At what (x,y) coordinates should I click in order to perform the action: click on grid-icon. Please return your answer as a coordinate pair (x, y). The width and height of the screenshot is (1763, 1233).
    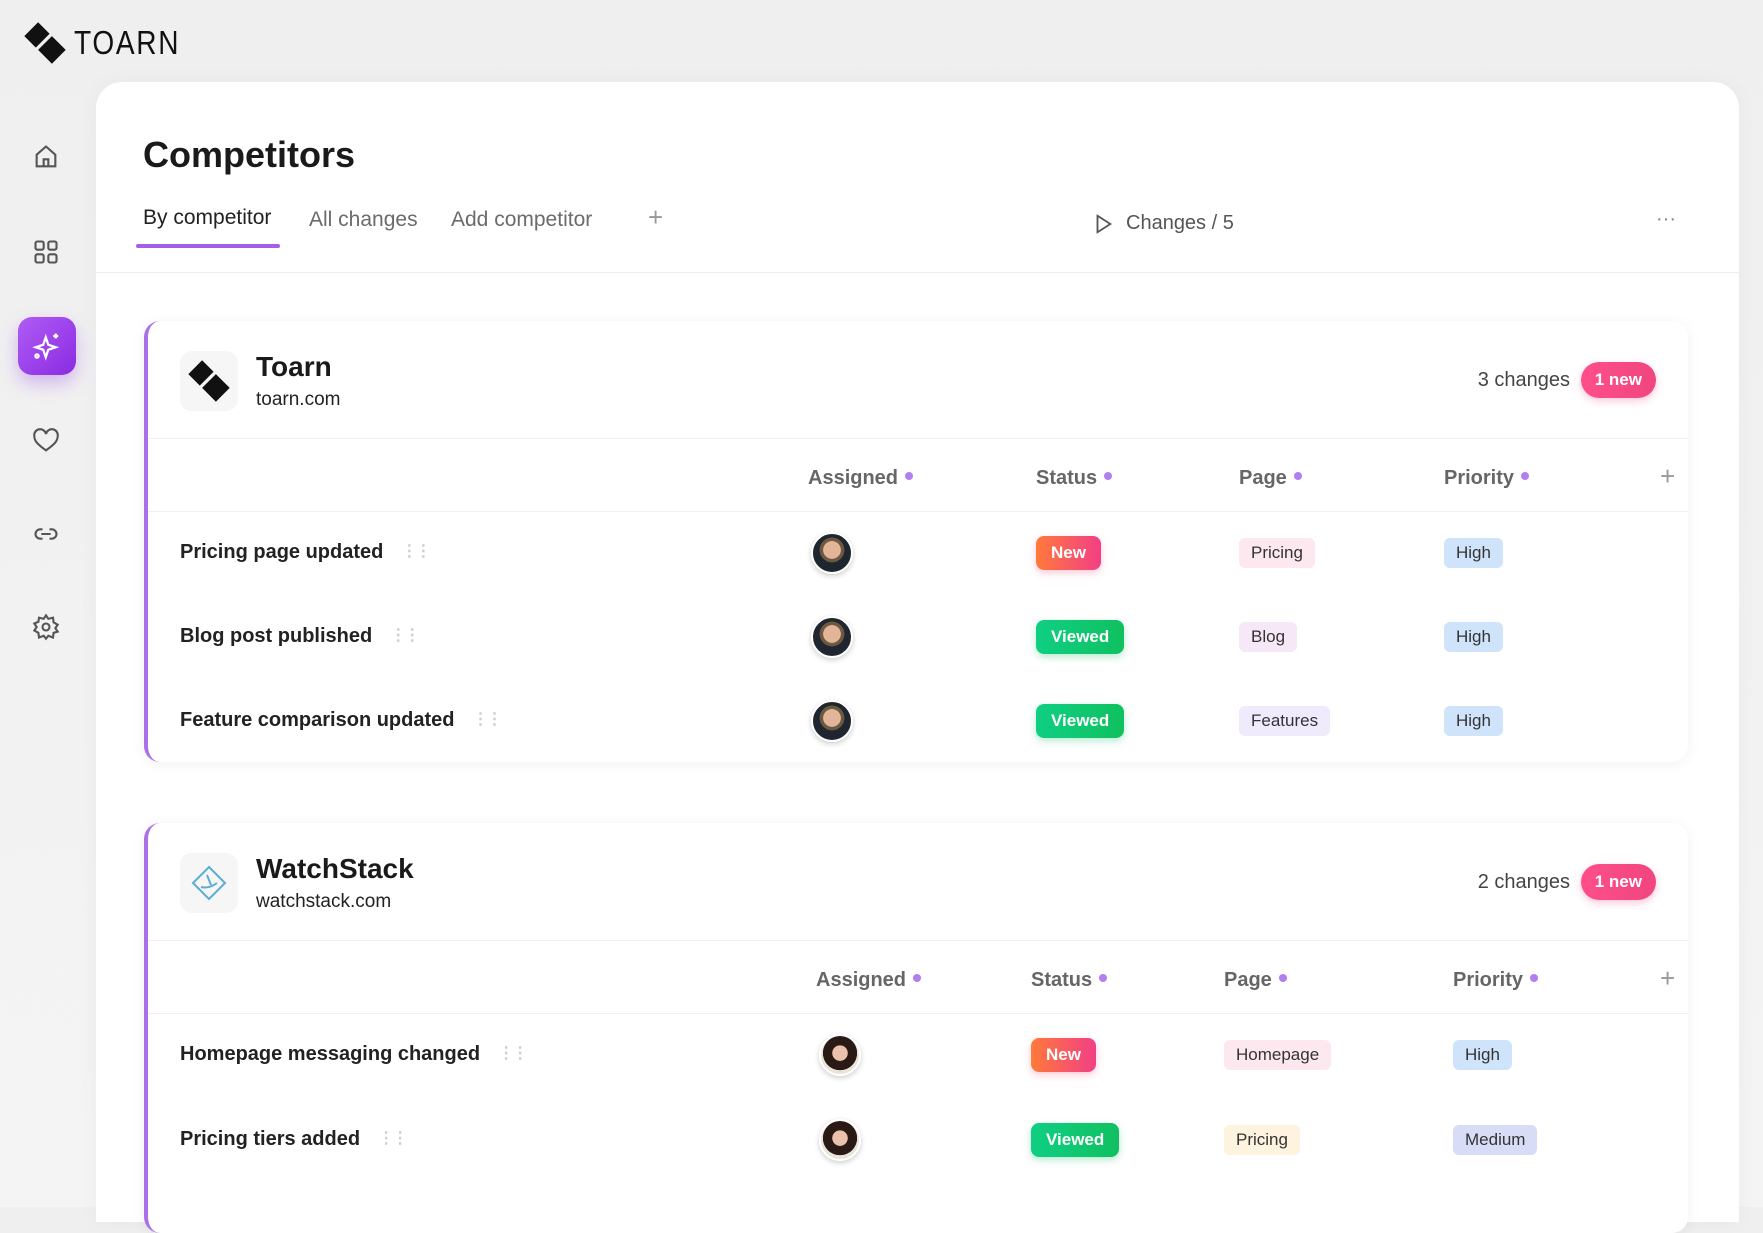
    Looking at the image, I should click on (46, 252).